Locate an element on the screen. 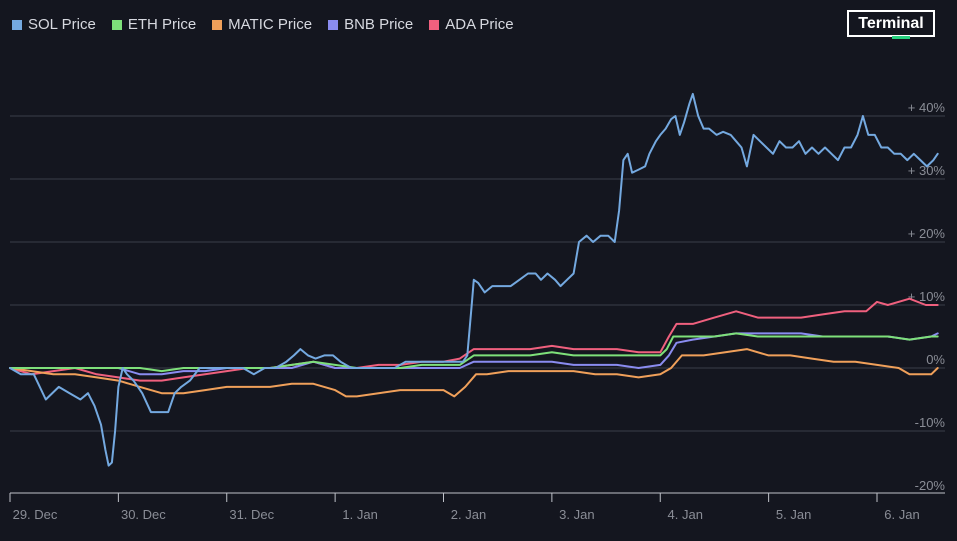  y-tick-label: -10% is located at coordinates (930, 422).